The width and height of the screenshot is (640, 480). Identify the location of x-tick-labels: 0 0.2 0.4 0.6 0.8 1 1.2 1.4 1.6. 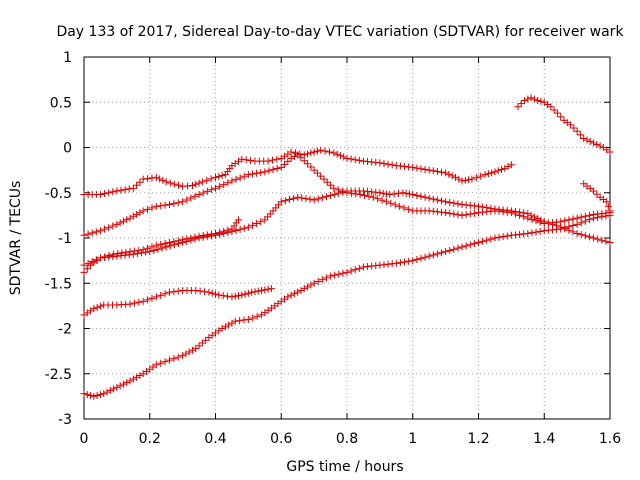
(351, 439).